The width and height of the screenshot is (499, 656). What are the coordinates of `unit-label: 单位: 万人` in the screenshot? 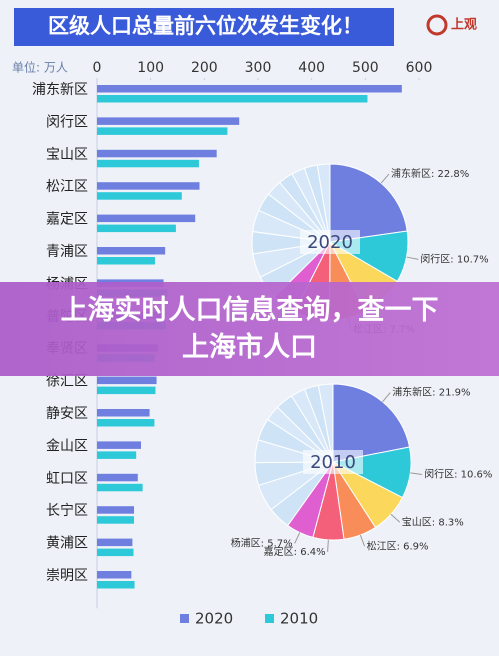 It's located at (40, 67).